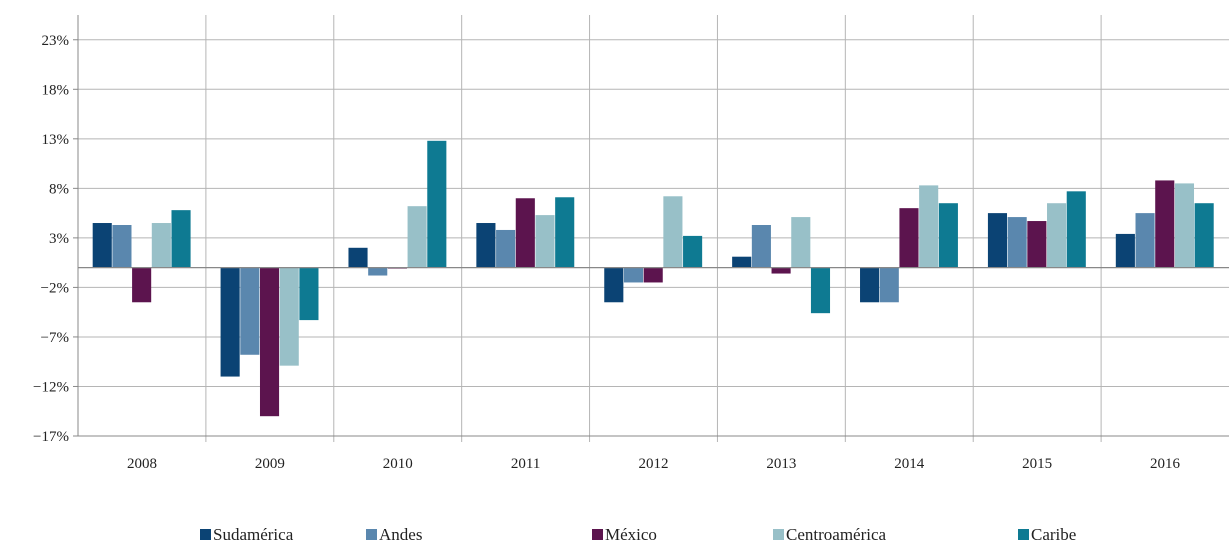 The width and height of the screenshot is (1229, 546). I want to click on x-tick-label: 2016, so click(1165, 464).